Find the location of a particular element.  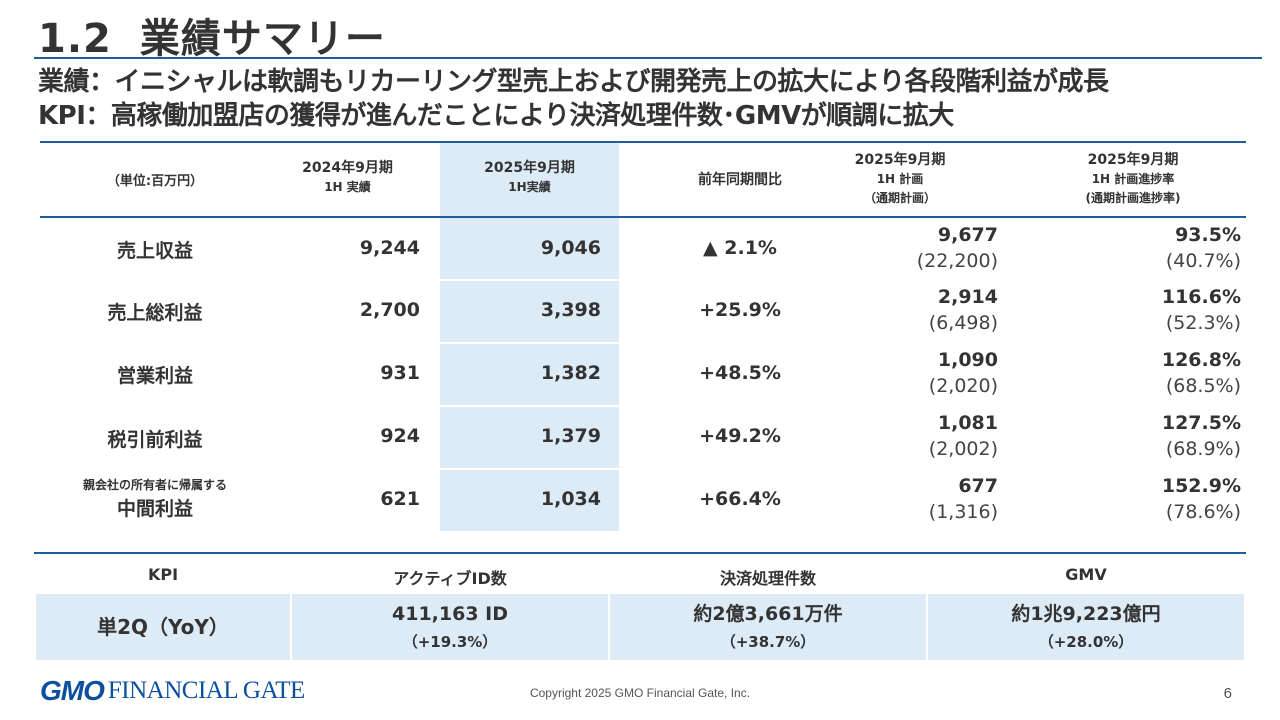

cell-progress: 127.5% (68.9%) is located at coordinates (1165, 436).